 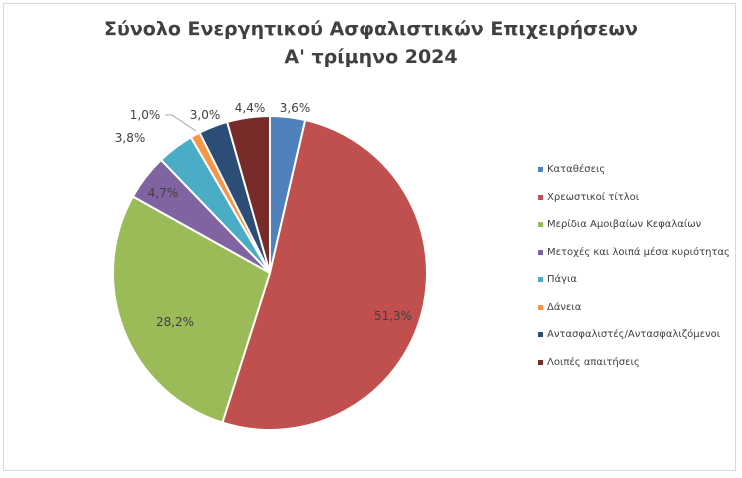 I want to click on legend-label: Αντασφαλιστές/Αντασφαλιζόμενοι, so click(x=634, y=335).